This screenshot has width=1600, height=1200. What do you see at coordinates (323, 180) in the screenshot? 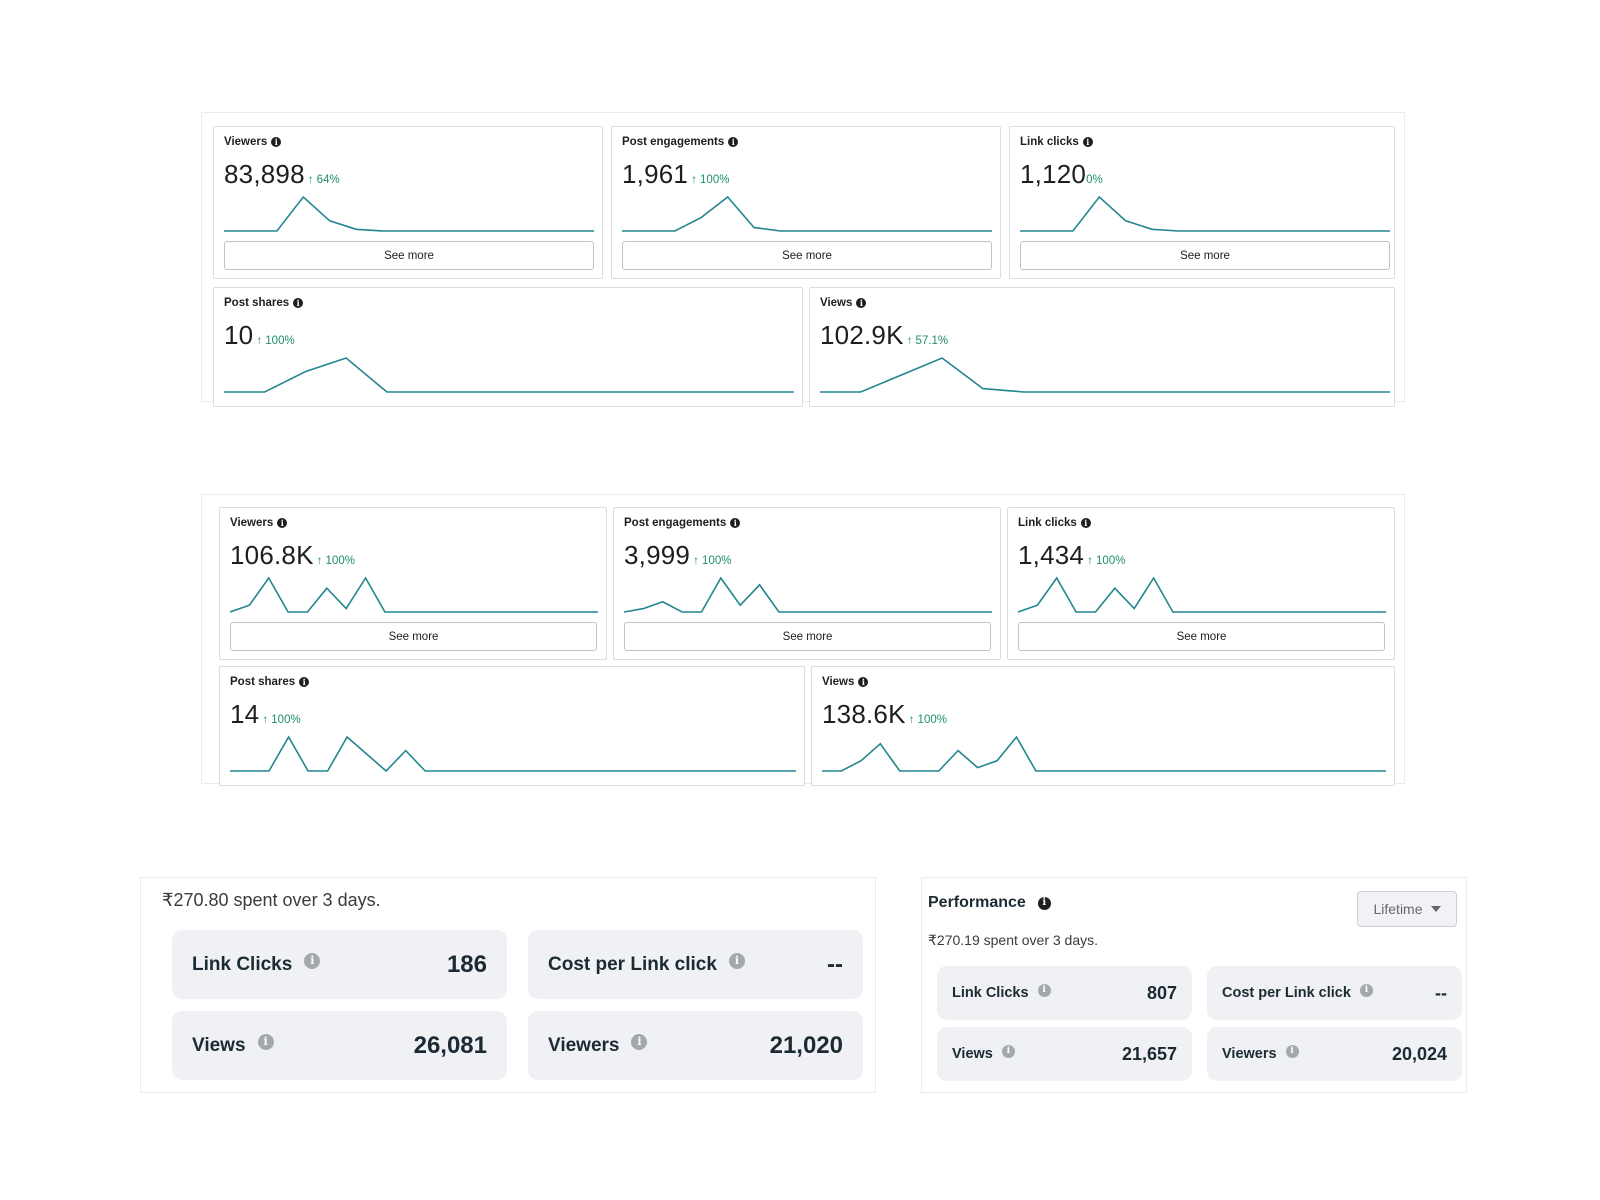
I see `metric-delta: ↑ 64%` at bounding box center [323, 180].